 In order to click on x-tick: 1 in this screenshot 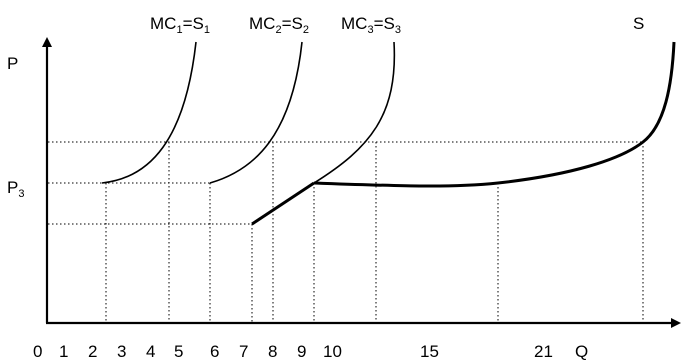, I will do `click(63, 351)`.